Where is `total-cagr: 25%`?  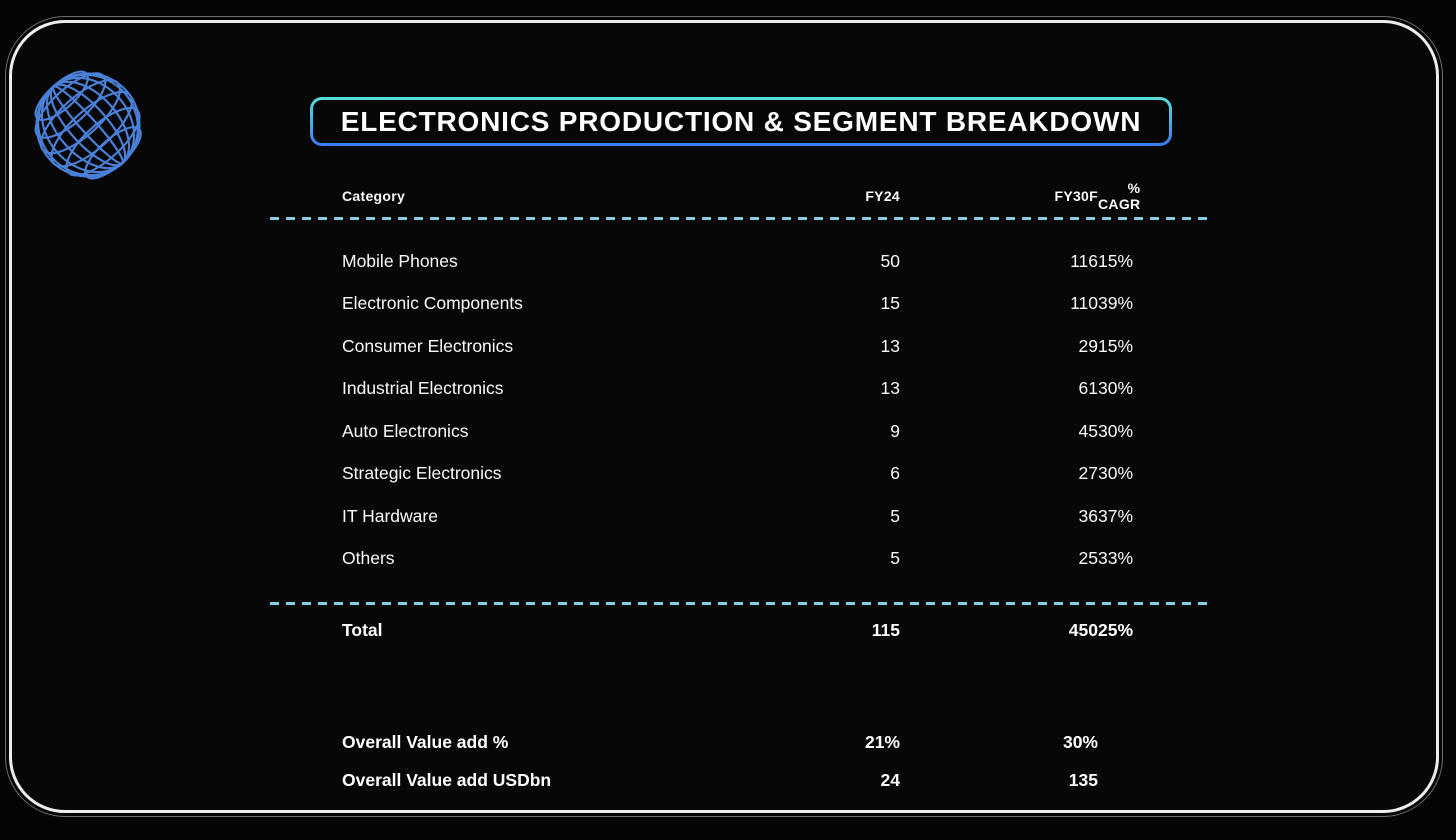 total-cagr: 25% is located at coordinates (1116, 629).